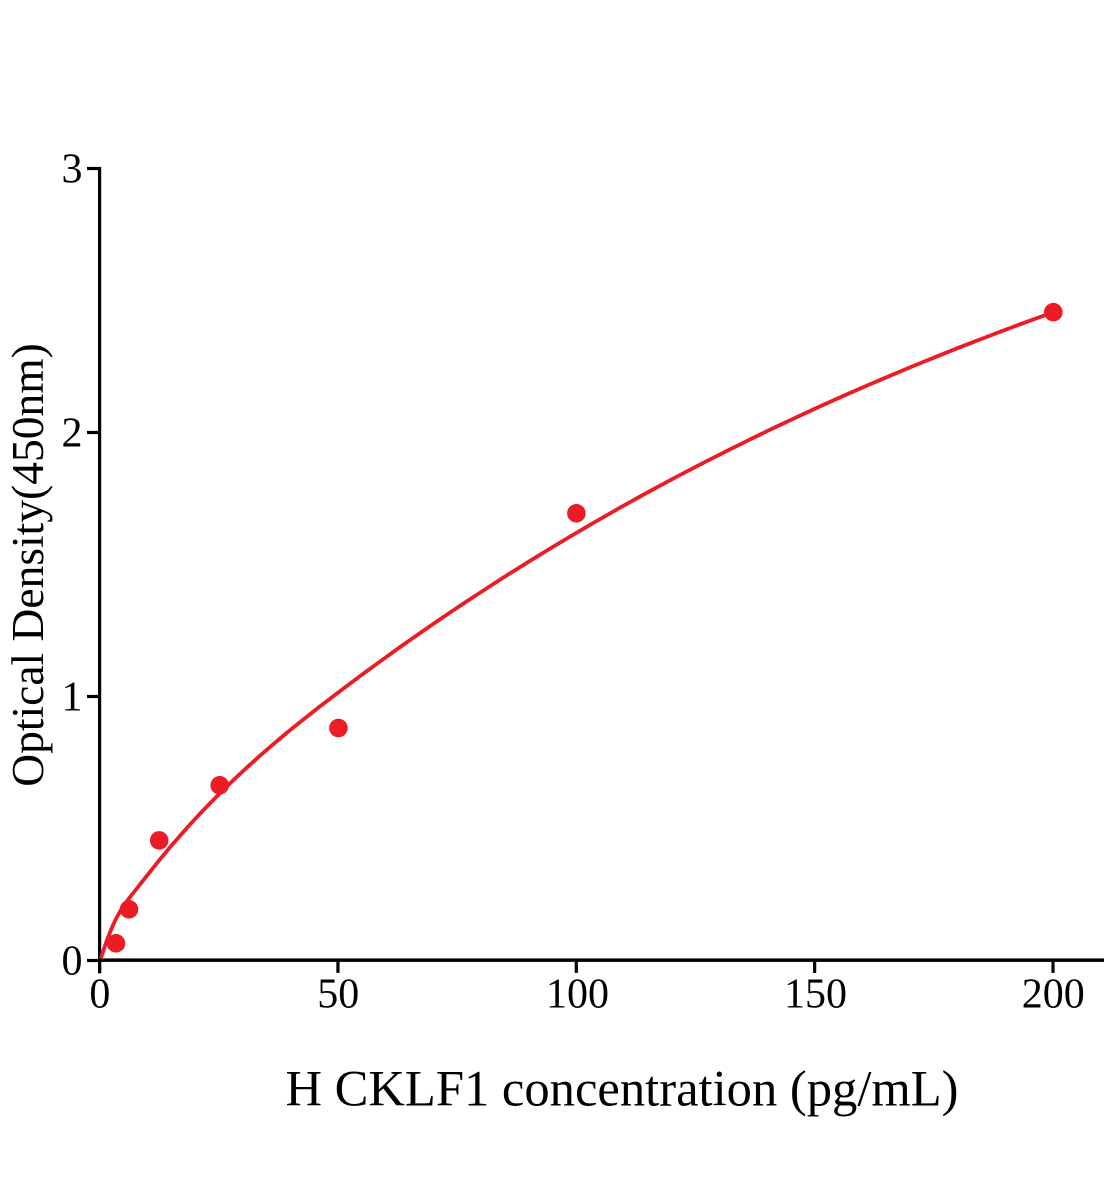 Image resolution: width=1104 pixels, height=1200 pixels. I want to click on svg-text: H CKLF1 concentration (pg/mL), so click(621, 1089).